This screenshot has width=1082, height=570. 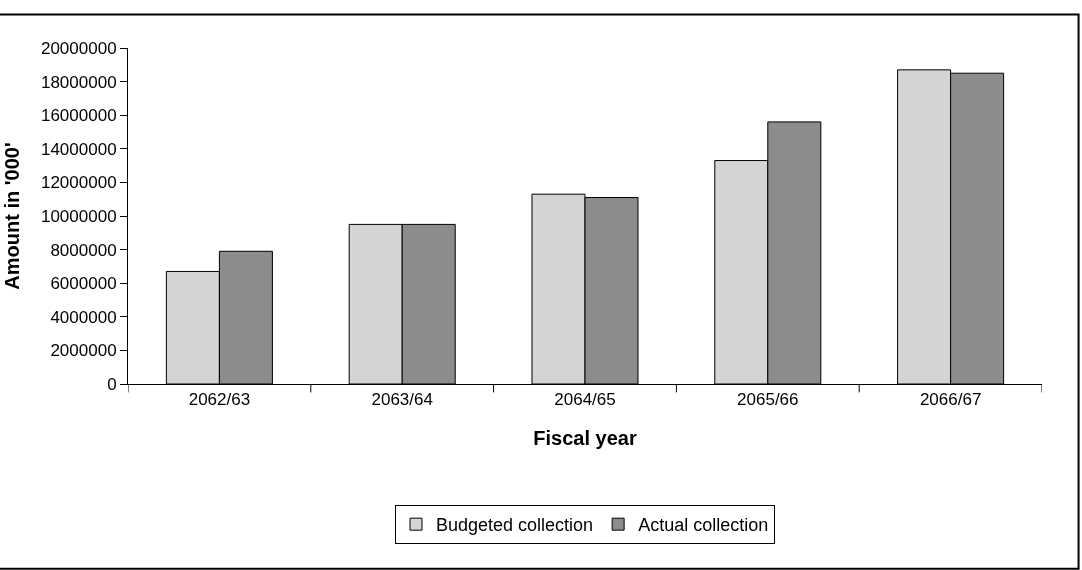 I want to click on y-axis-title: Amount in '000', so click(x=12, y=216).